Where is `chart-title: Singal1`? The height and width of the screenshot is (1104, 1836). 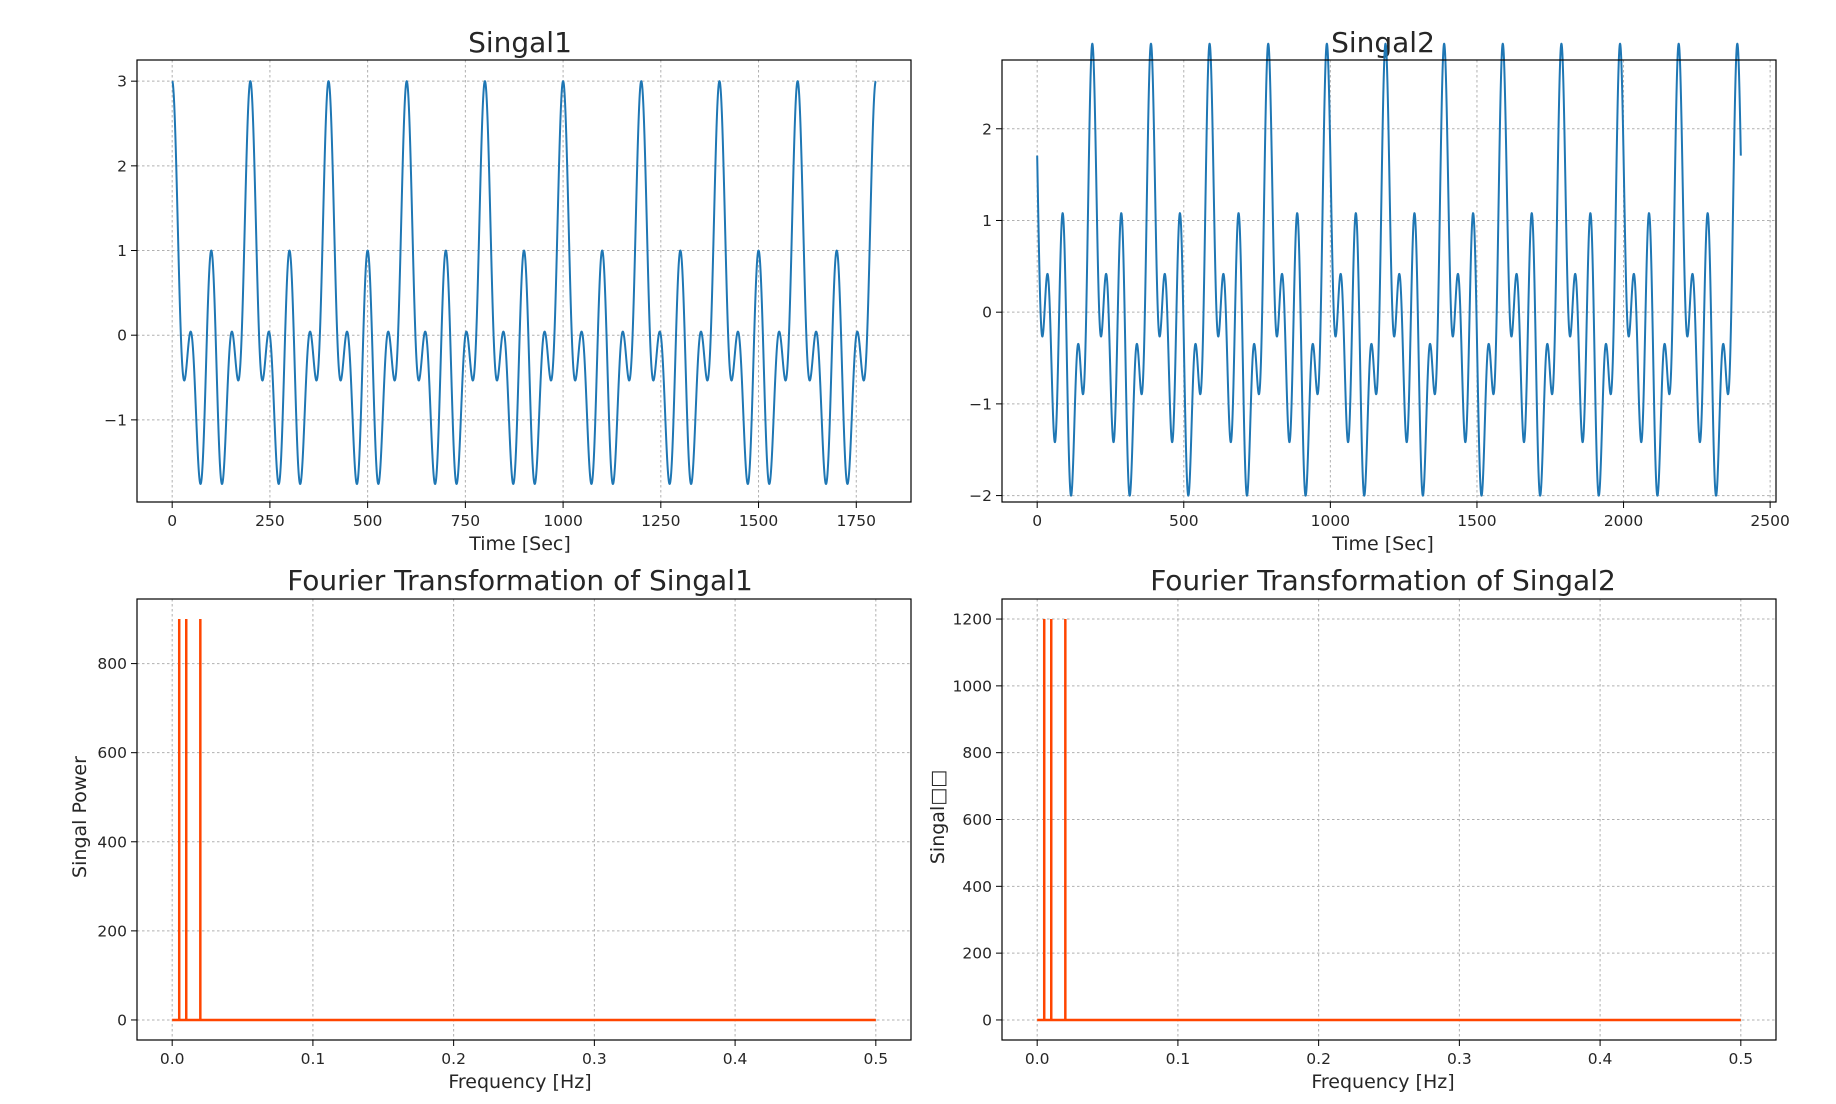
chart-title: Singal1 is located at coordinates (520, 42).